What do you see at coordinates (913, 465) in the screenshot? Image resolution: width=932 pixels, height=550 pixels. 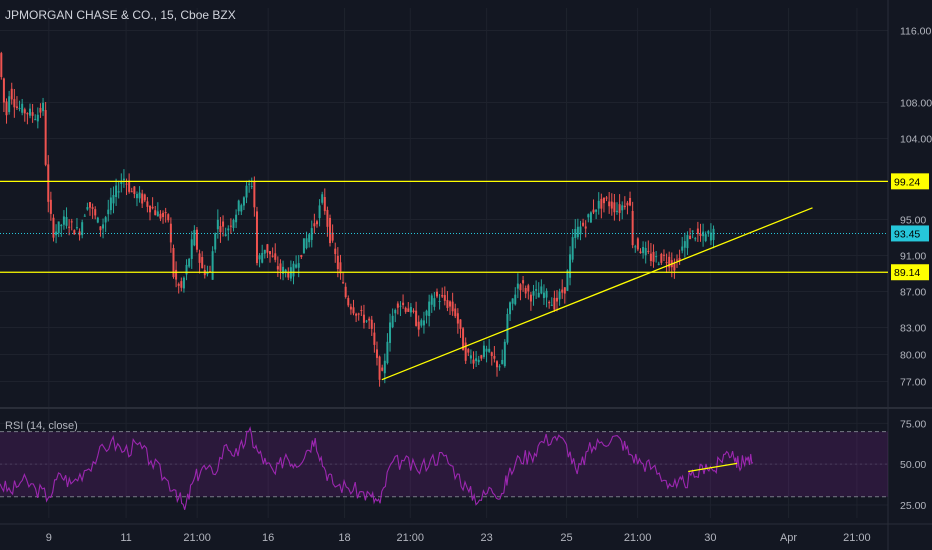 I see `rsi-tick-label: 50.00` at bounding box center [913, 465].